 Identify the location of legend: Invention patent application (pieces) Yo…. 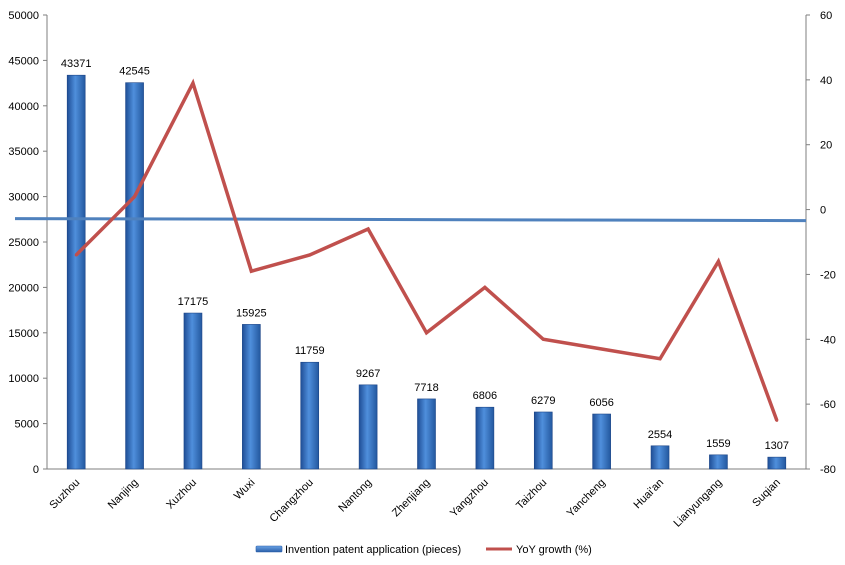
(423, 550).